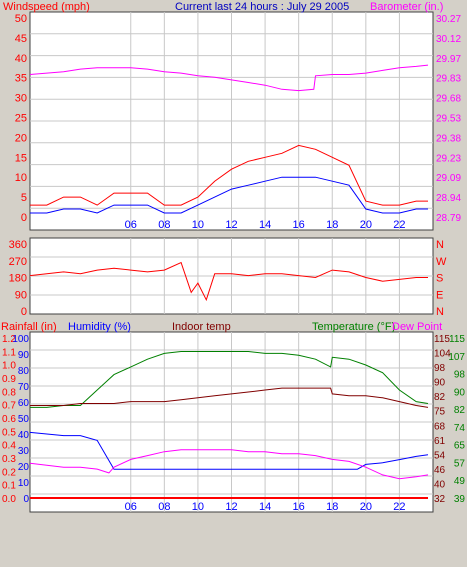  Describe the element at coordinates (20, 339) in the screenshot. I see `humidity-tick-label: 100` at that location.